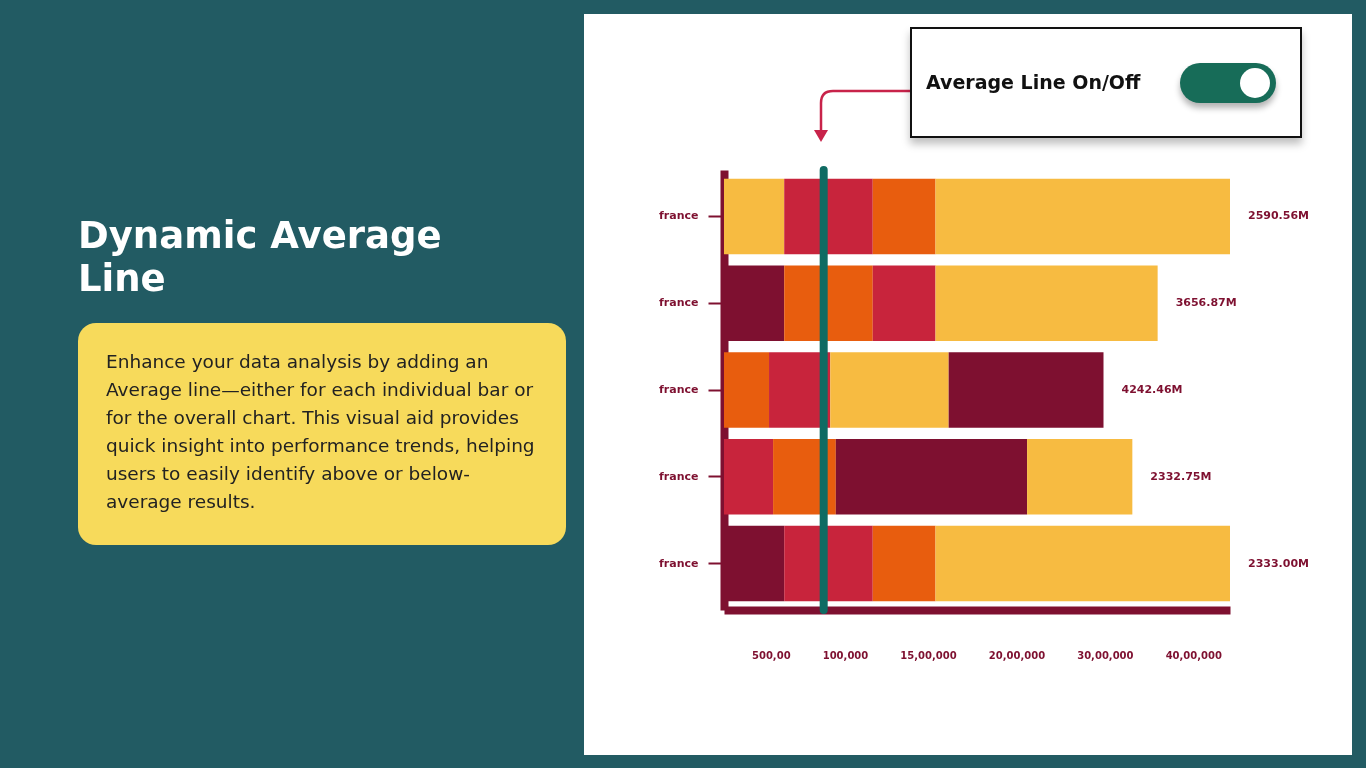 This screenshot has height=768, width=1366. Describe the element at coordinates (1017, 655) in the screenshot. I see `text: 20,00,000` at that location.